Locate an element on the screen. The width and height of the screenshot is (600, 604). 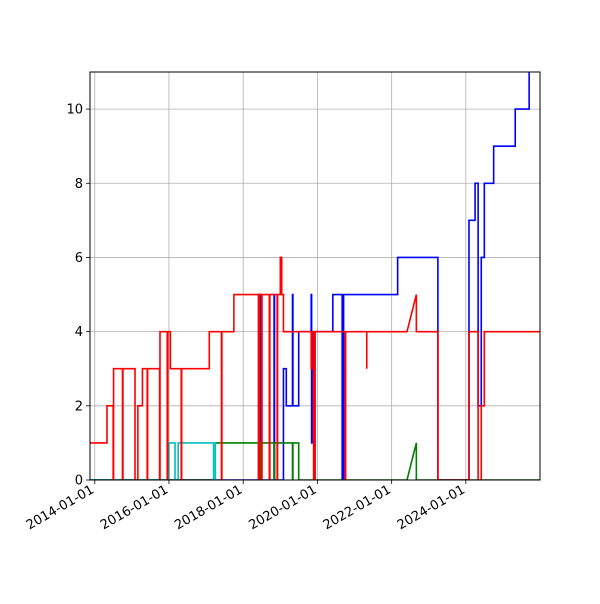
y-tick-label: 8 is located at coordinates (79, 184).